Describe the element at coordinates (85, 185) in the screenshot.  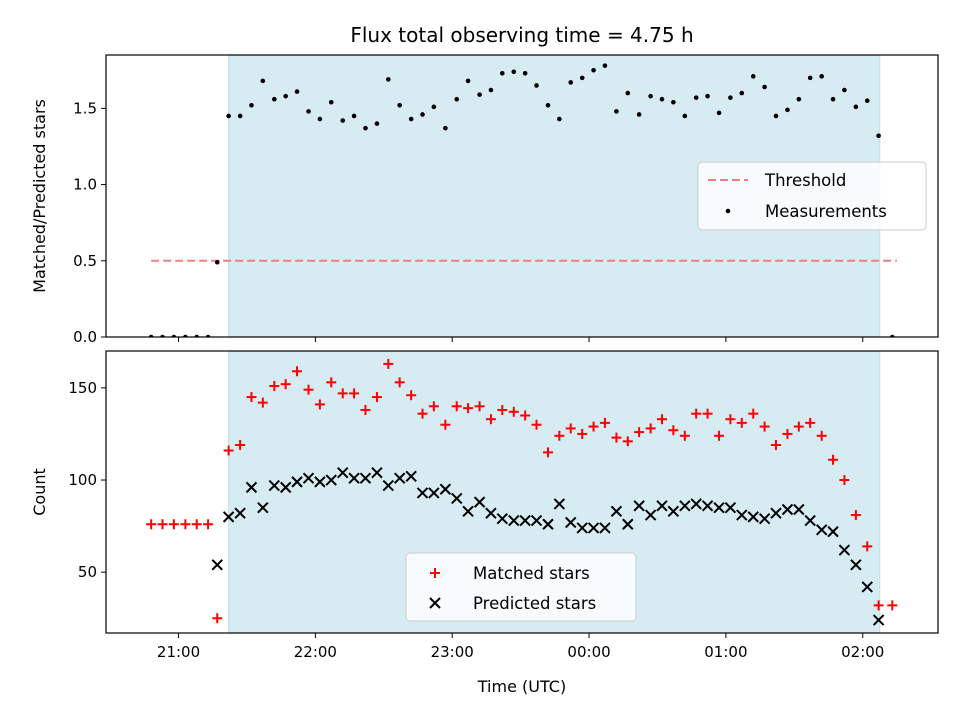
I see `y-tick-label: 1.0` at that location.